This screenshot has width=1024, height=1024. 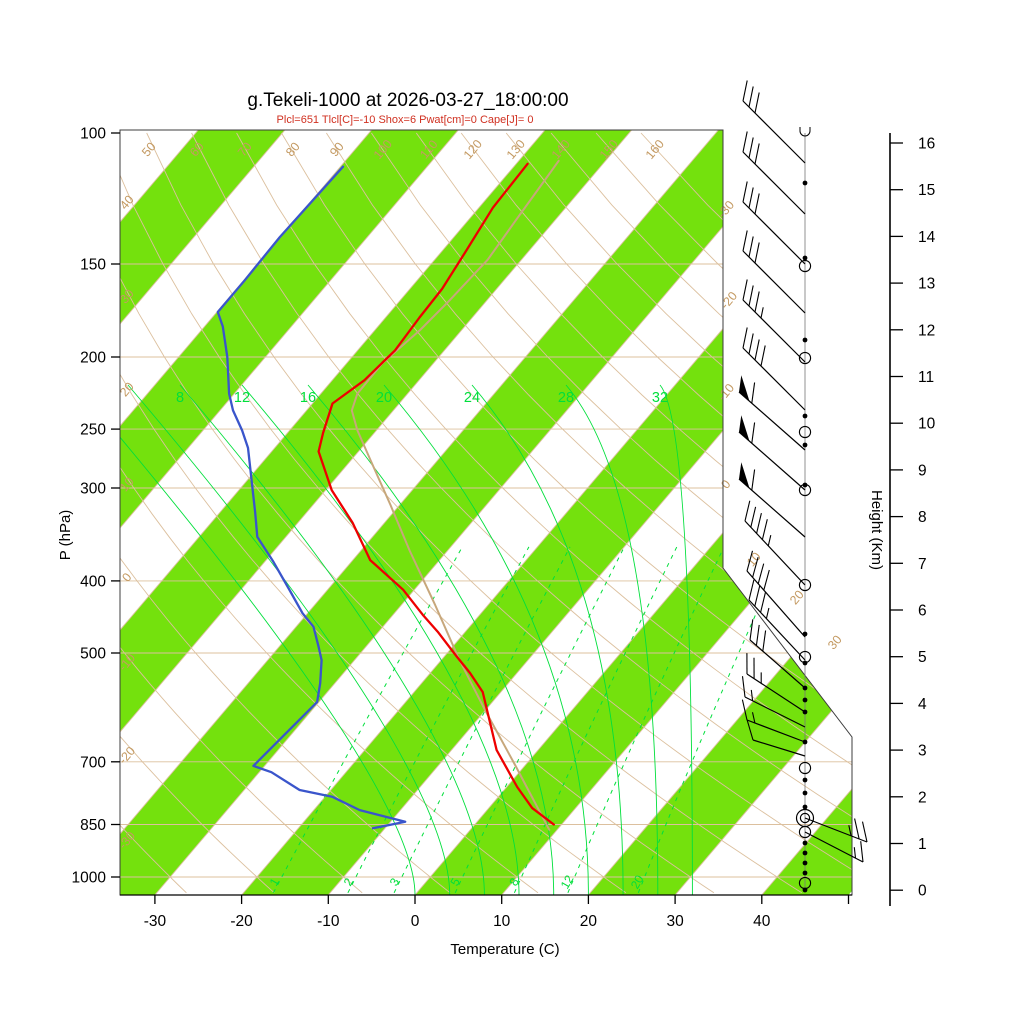 I want to click on svg-text: 850, so click(x=93, y=825).